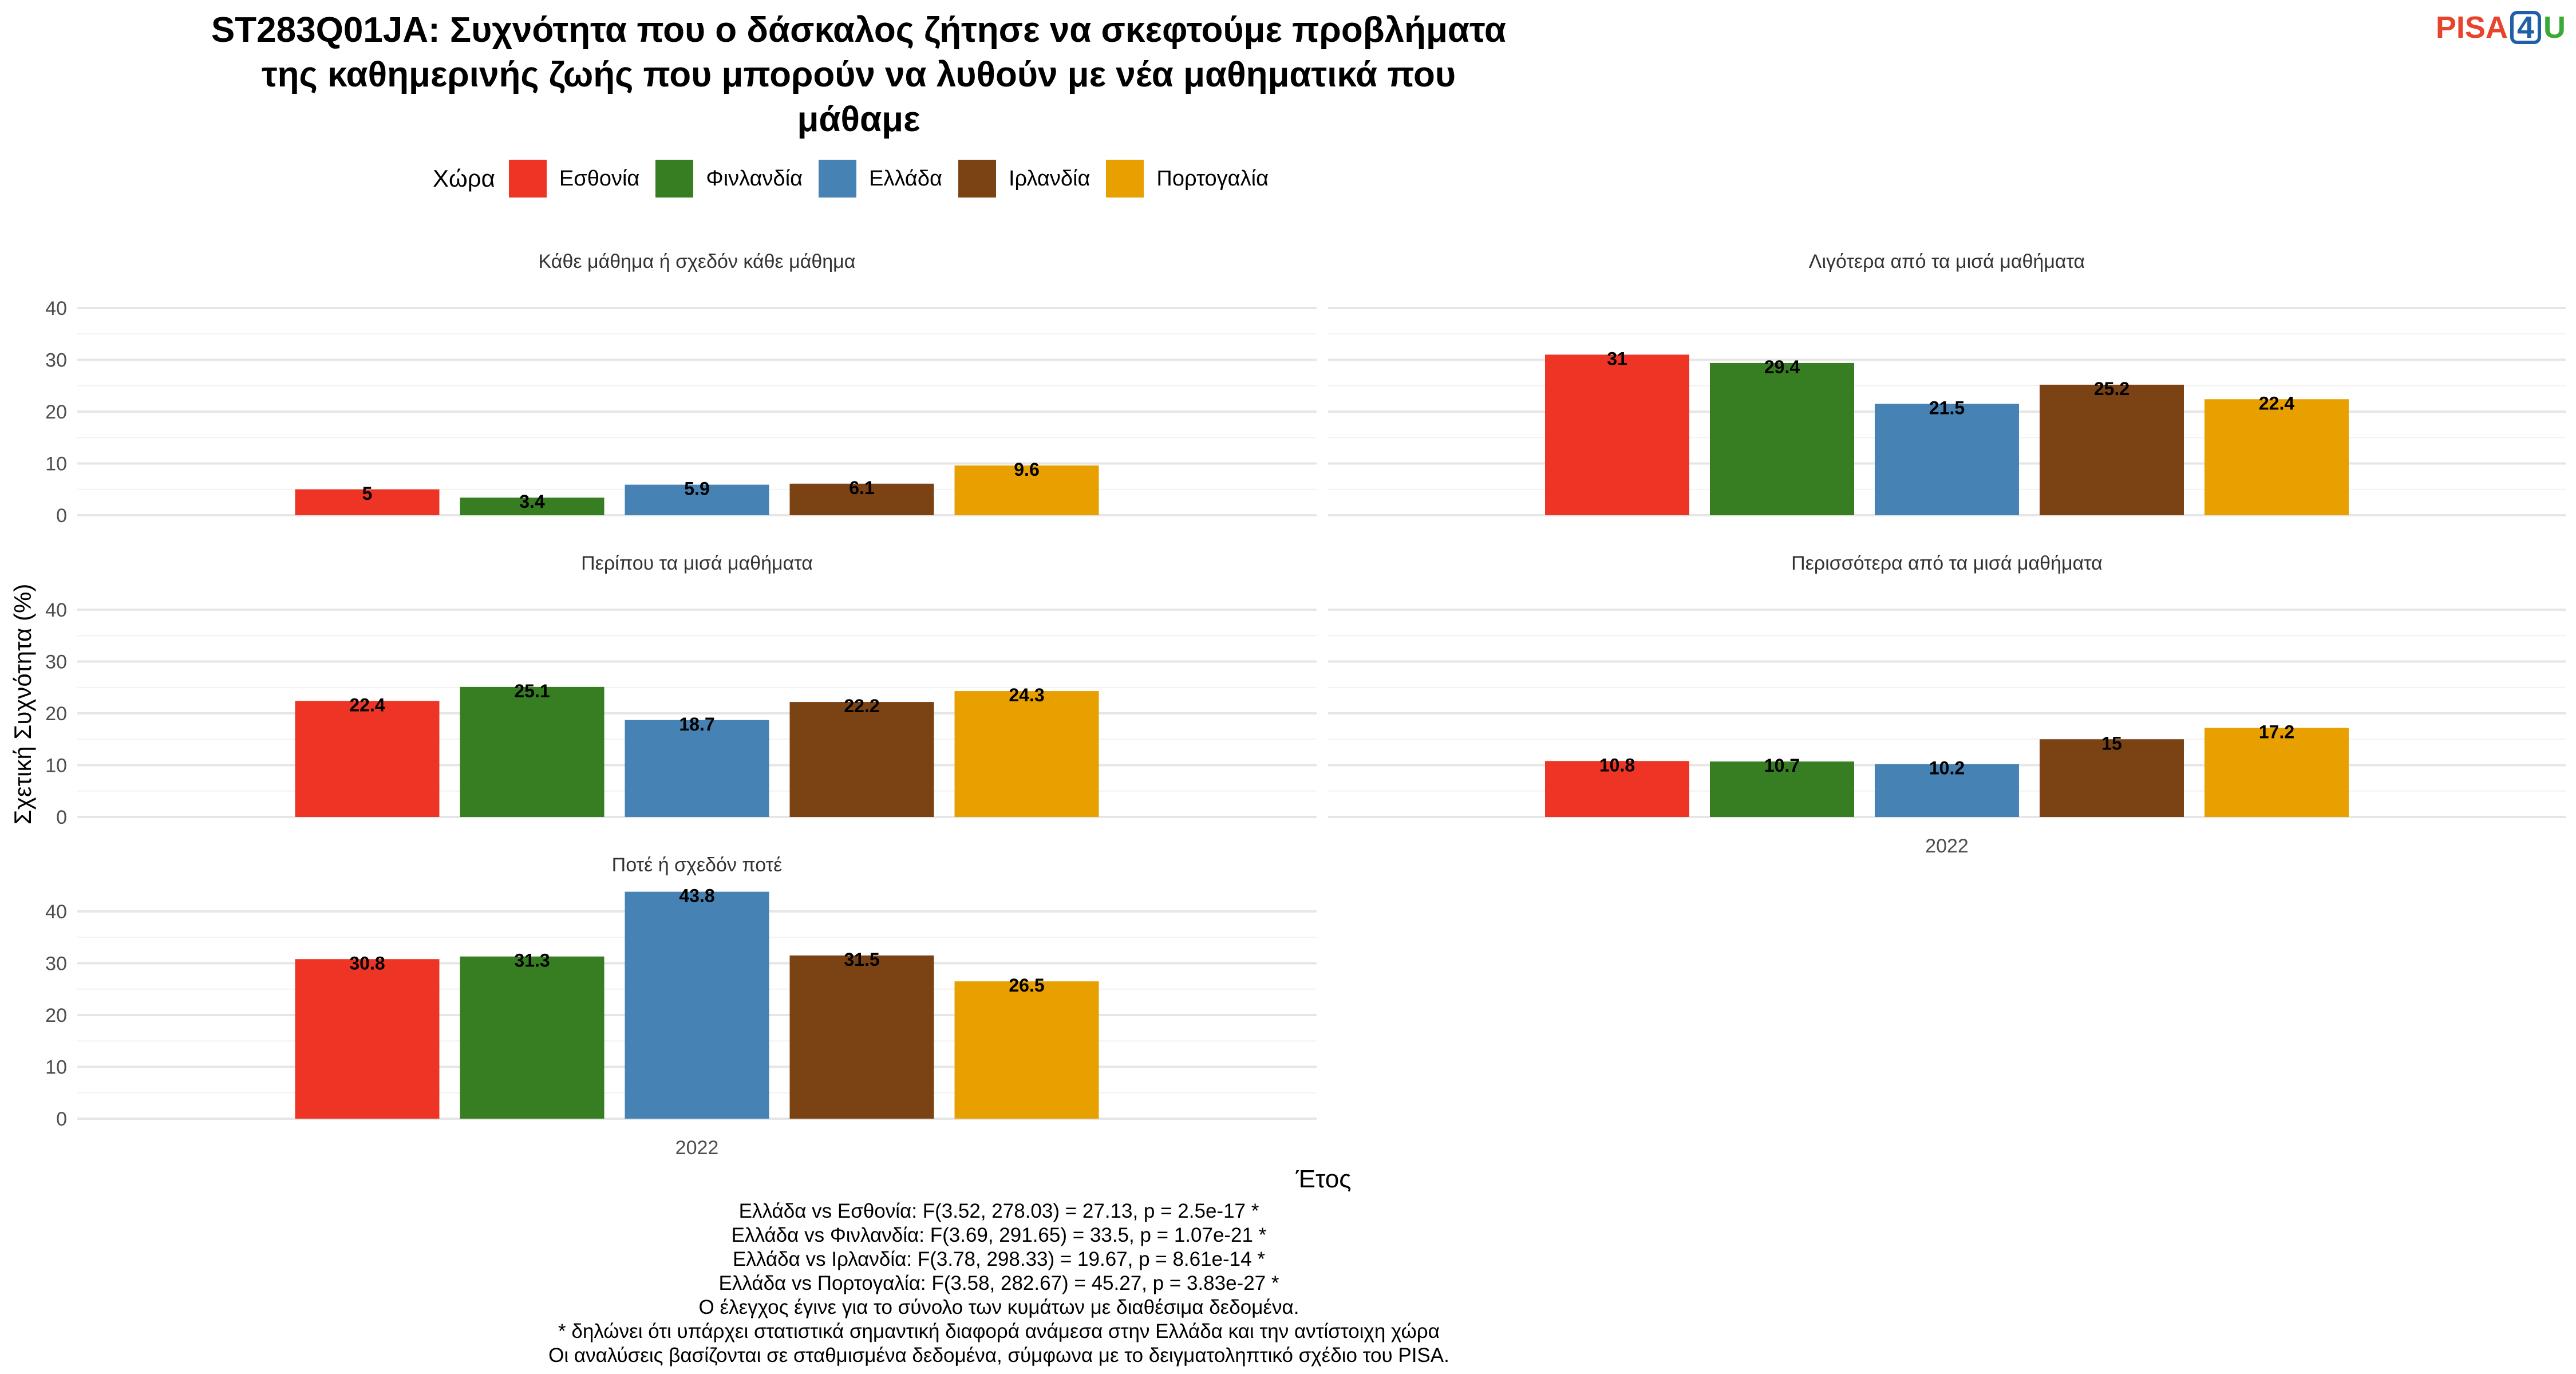 This screenshot has width=2576, height=1374. Describe the element at coordinates (674, 179) in the screenshot. I see `legend-key-finland` at that location.